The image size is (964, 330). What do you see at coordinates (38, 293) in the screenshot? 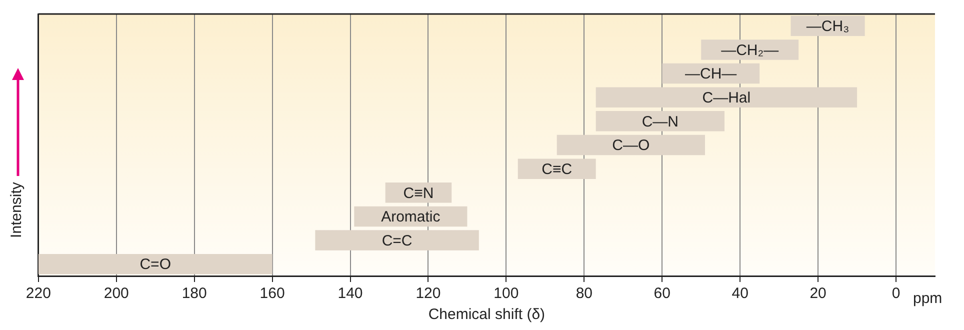
I see `x-tick-label: 220` at bounding box center [38, 293].